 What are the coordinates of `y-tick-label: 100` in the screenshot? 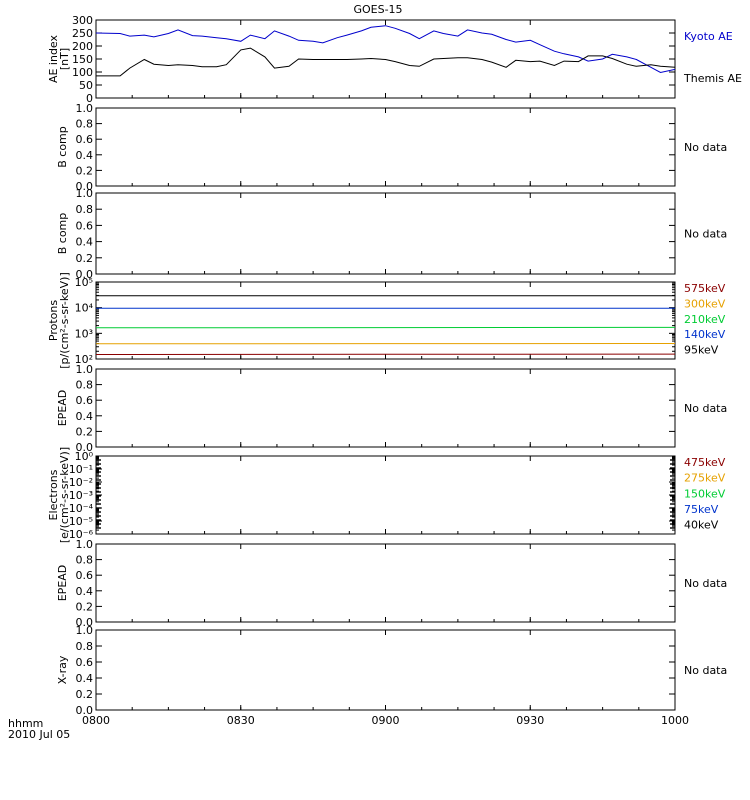 It's located at (82, 72).